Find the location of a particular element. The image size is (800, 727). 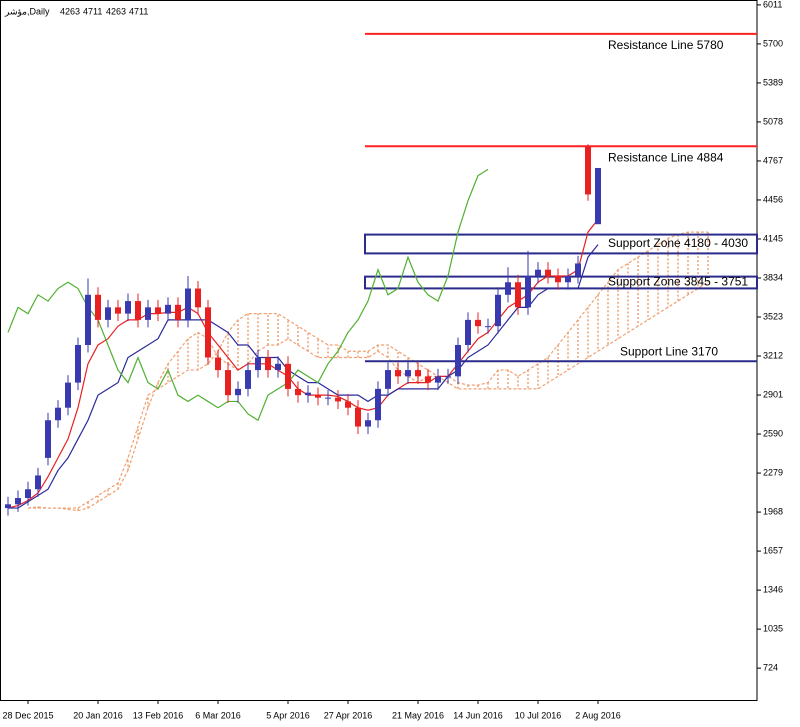

level-label: Resistance Line 5780 is located at coordinates (666, 45).